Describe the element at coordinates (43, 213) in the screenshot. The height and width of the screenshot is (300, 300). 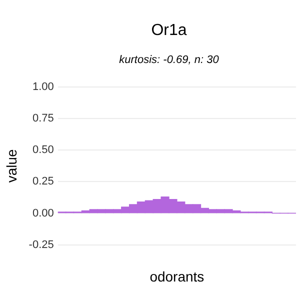
I see `y-tick-label: 0.00` at that location.